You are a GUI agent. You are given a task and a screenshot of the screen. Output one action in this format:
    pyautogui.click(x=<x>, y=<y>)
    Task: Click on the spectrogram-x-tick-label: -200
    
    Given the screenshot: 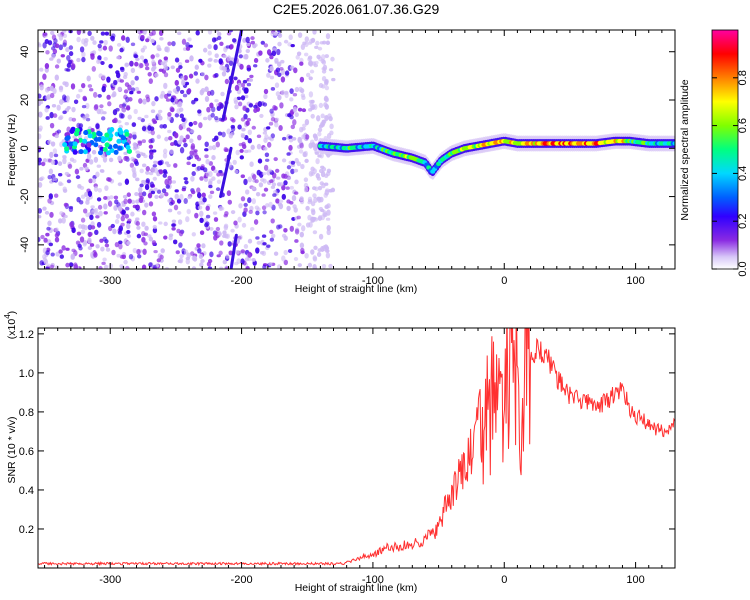 What is the action you would take?
    pyautogui.click(x=242, y=281)
    